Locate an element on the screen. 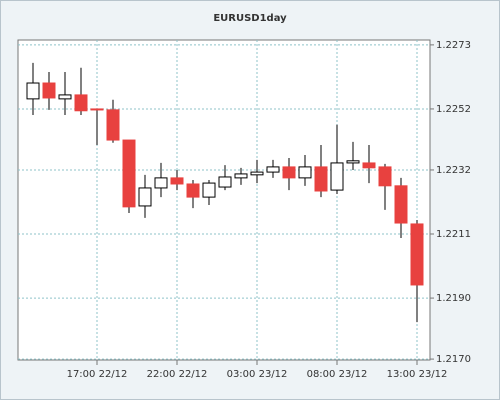 The image size is (500, 400). y-tick-label: 1.2232 is located at coordinates (453, 170).